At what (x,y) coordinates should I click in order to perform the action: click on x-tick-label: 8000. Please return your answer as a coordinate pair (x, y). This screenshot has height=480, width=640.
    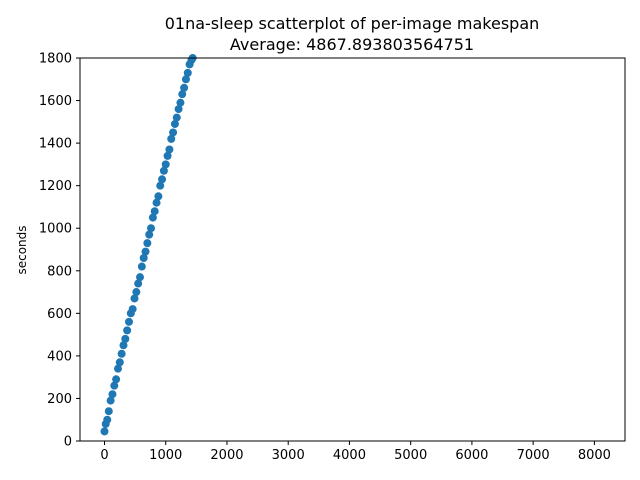
    Looking at the image, I should click on (594, 455).